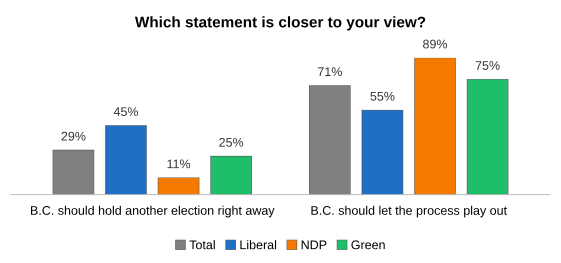  I want to click on data-label: 11%, so click(178, 164).